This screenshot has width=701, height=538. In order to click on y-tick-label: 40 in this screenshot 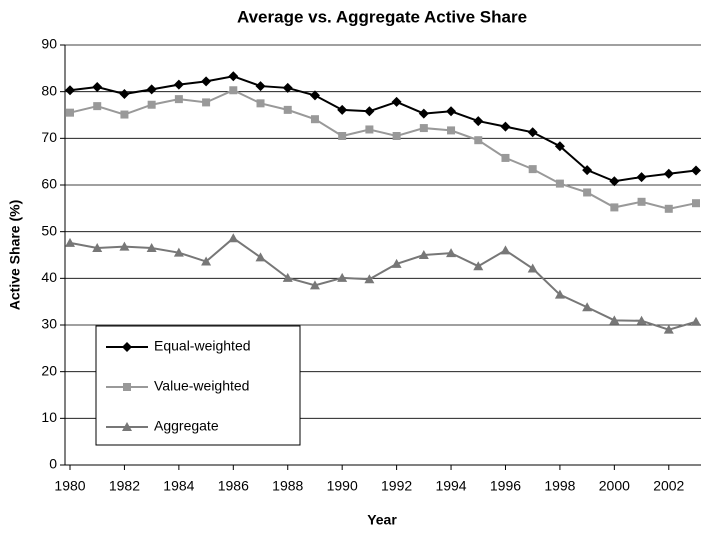, I will do `click(49, 277)`.